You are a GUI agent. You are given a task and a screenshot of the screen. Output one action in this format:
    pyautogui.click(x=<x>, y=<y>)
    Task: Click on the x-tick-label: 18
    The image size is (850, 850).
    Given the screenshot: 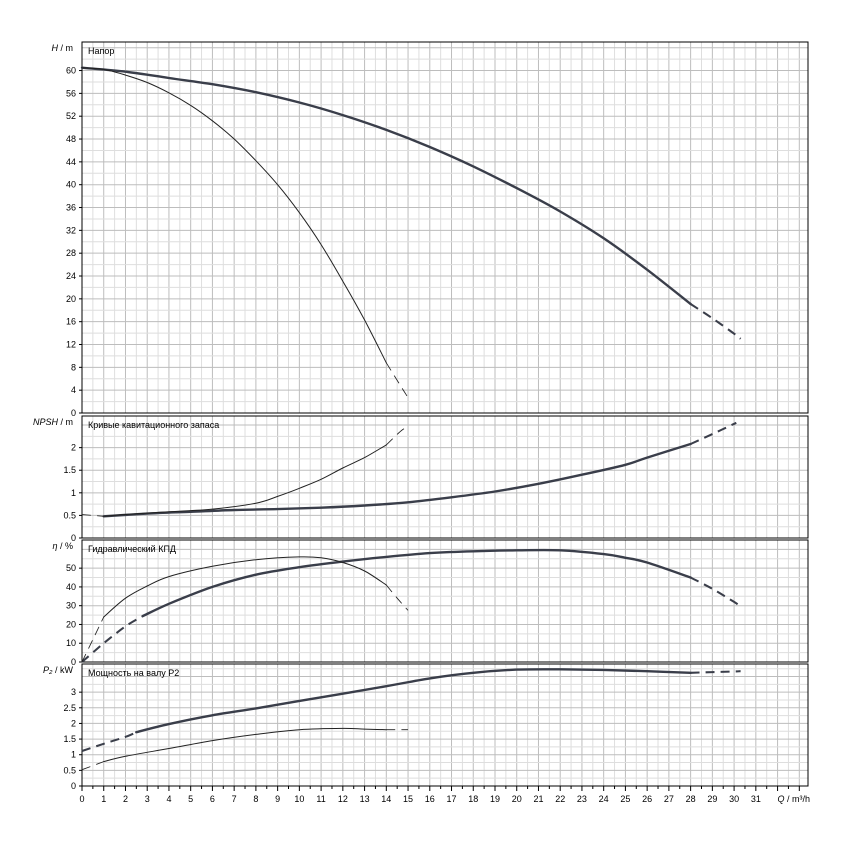 What is the action you would take?
    pyautogui.click(x=473, y=799)
    